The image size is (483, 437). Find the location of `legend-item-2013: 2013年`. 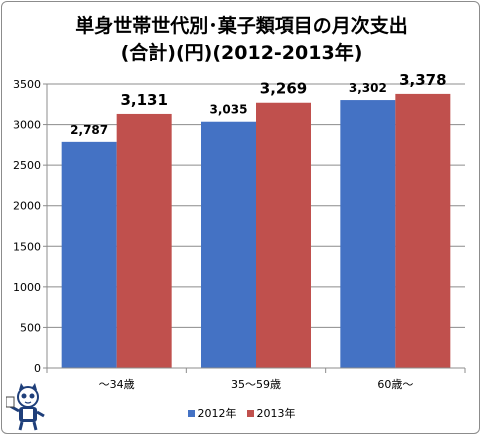

legend-item-2013: 2013年 is located at coordinates (271, 413).